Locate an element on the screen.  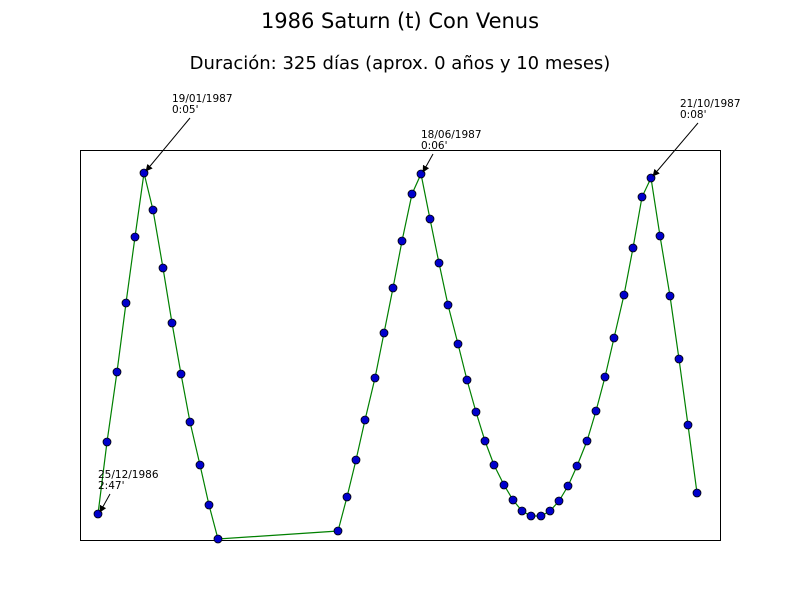
annotation-text: 0:06' is located at coordinates (434, 146).